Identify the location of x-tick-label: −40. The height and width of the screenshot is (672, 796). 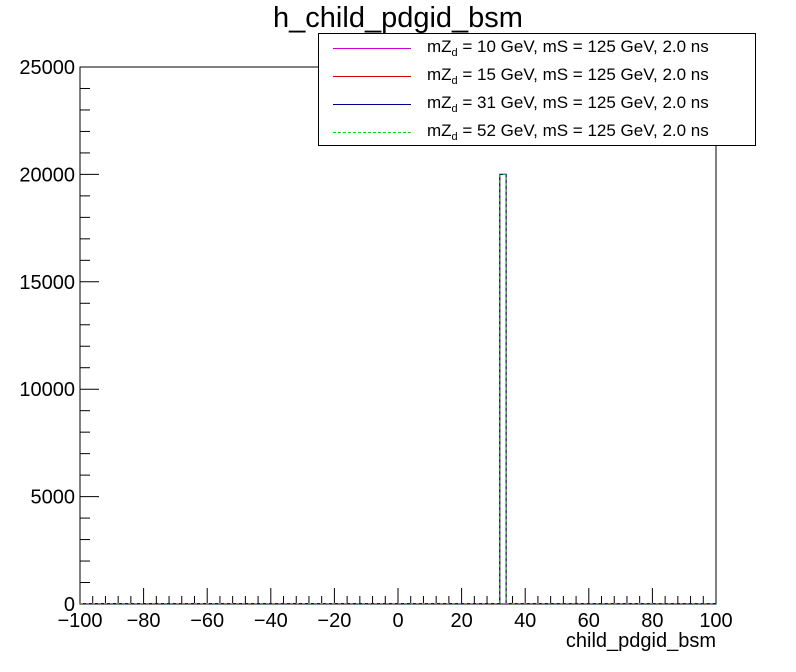
(271, 621).